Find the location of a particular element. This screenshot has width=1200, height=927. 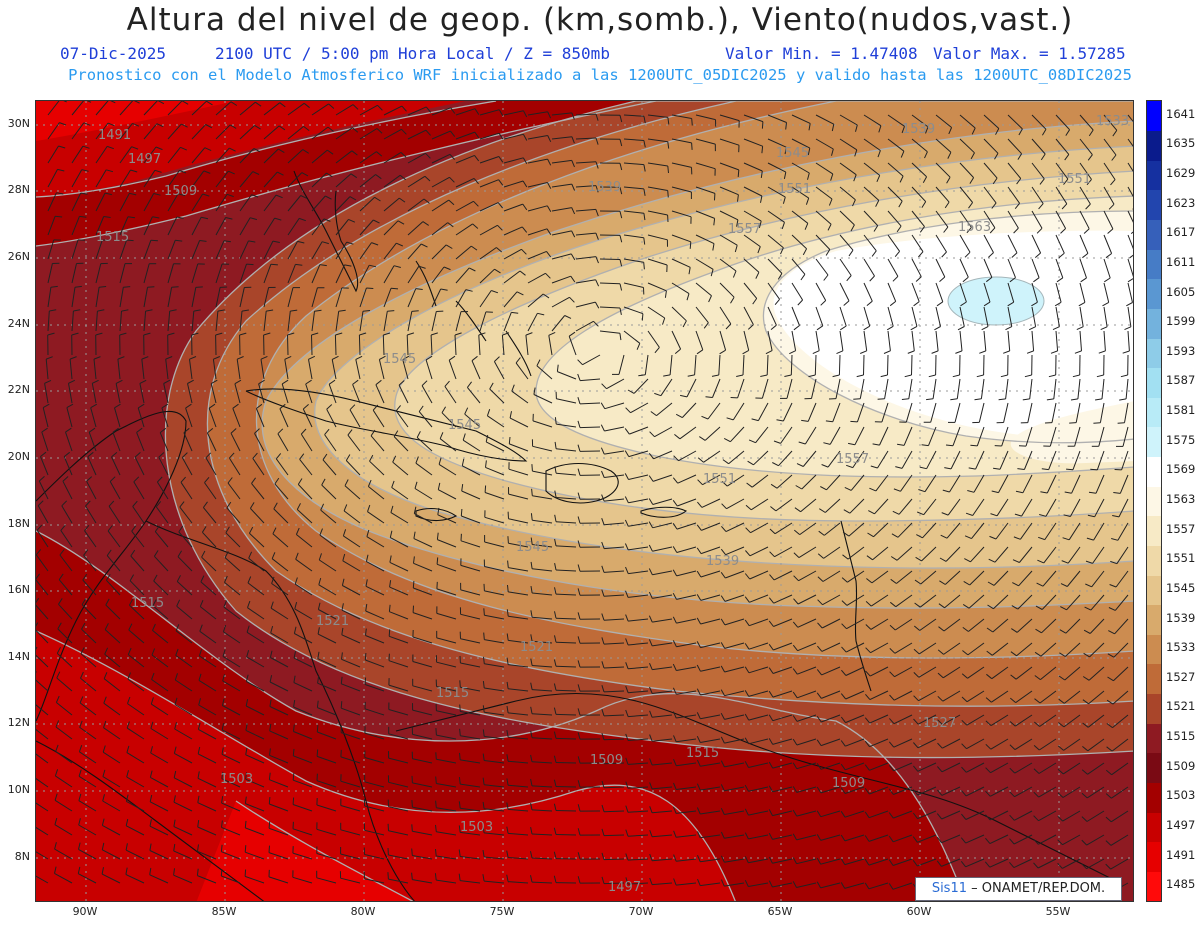

lesser-antilles-arc is located at coordinates (856, 606).